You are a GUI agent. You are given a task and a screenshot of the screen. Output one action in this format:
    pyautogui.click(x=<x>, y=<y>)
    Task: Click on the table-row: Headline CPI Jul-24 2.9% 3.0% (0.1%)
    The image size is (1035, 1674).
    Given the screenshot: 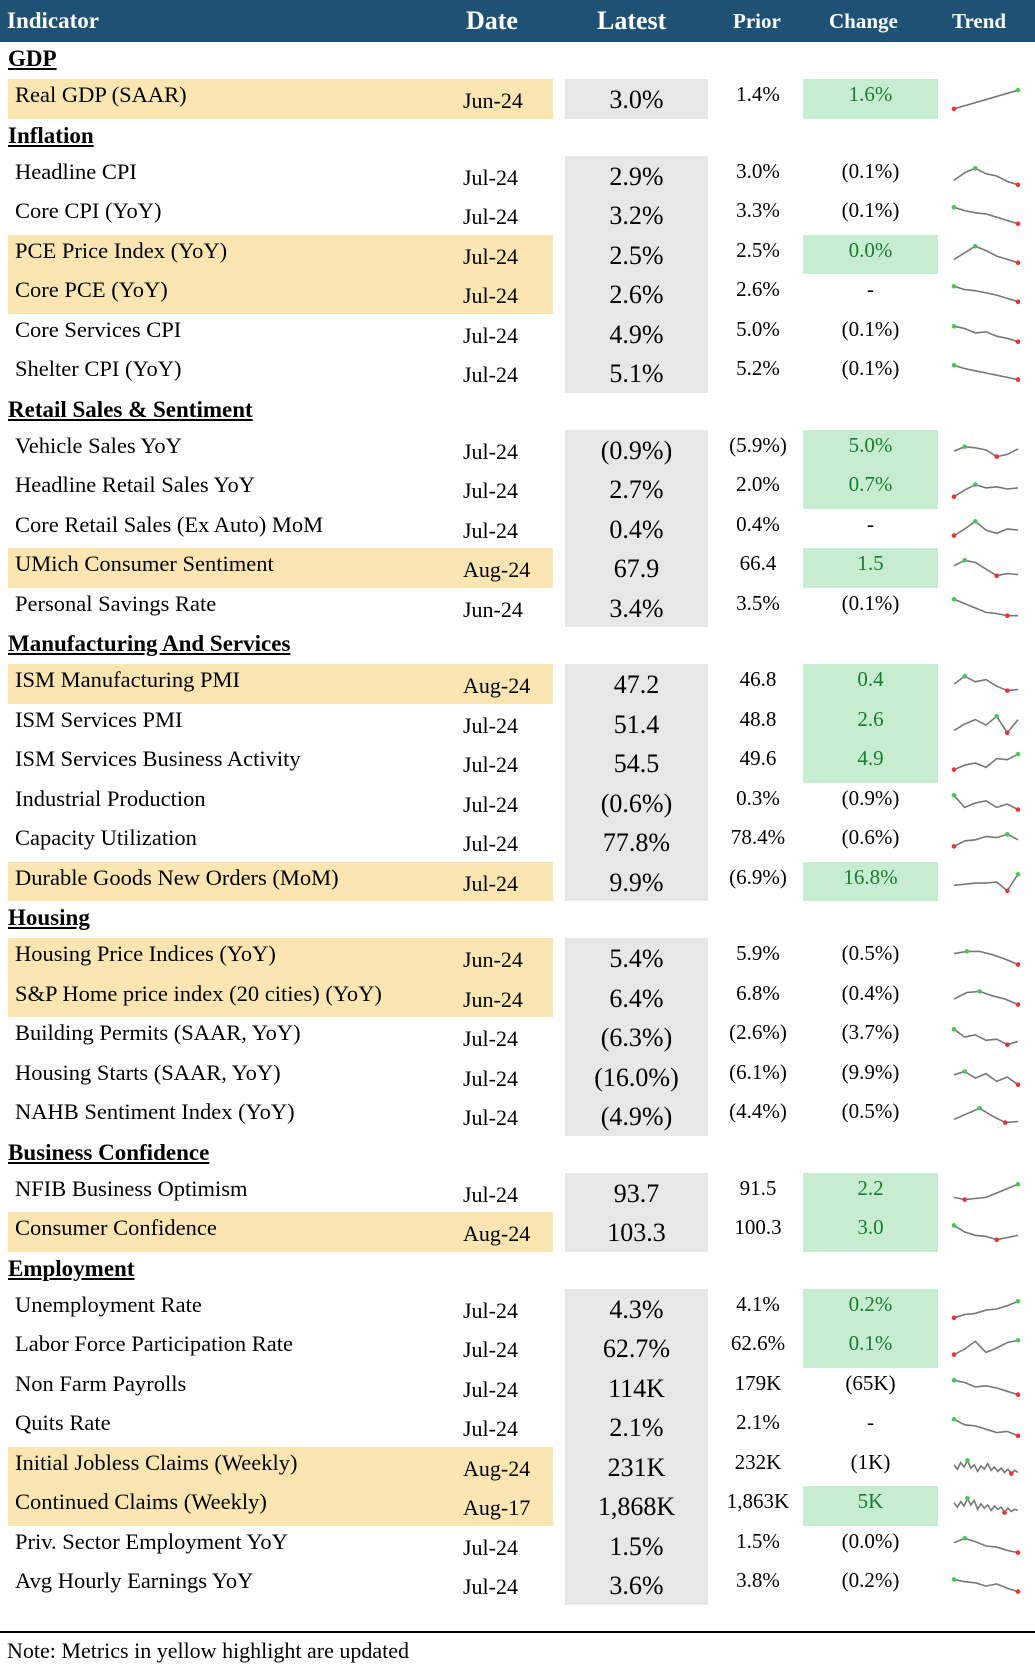 What is the action you would take?
    pyautogui.click(x=517, y=175)
    